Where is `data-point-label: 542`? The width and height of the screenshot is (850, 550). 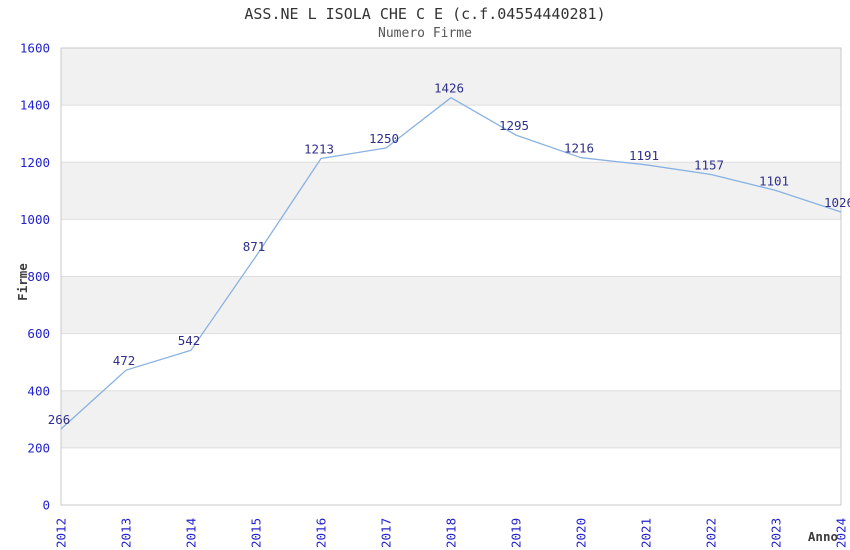 data-point-label: 542 is located at coordinates (189, 340).